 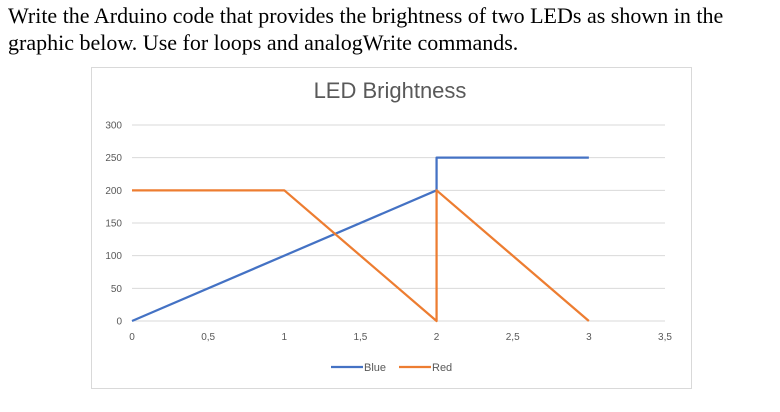 I want to click on y-tick-label: 200, so click(x=113, y=191).